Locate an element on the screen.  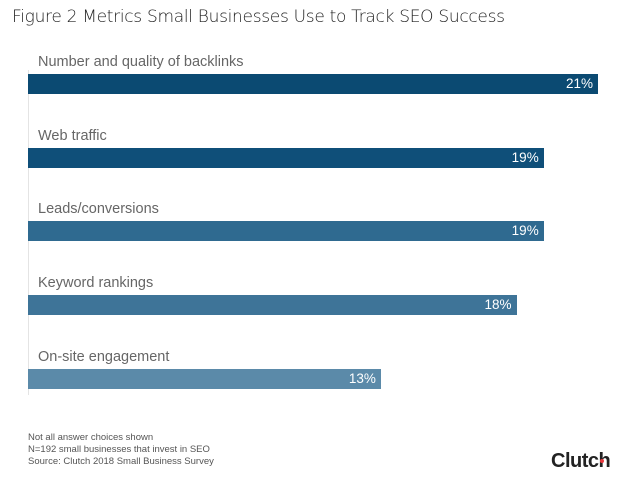
data-label: 21% is located at coordinates (579, 83).